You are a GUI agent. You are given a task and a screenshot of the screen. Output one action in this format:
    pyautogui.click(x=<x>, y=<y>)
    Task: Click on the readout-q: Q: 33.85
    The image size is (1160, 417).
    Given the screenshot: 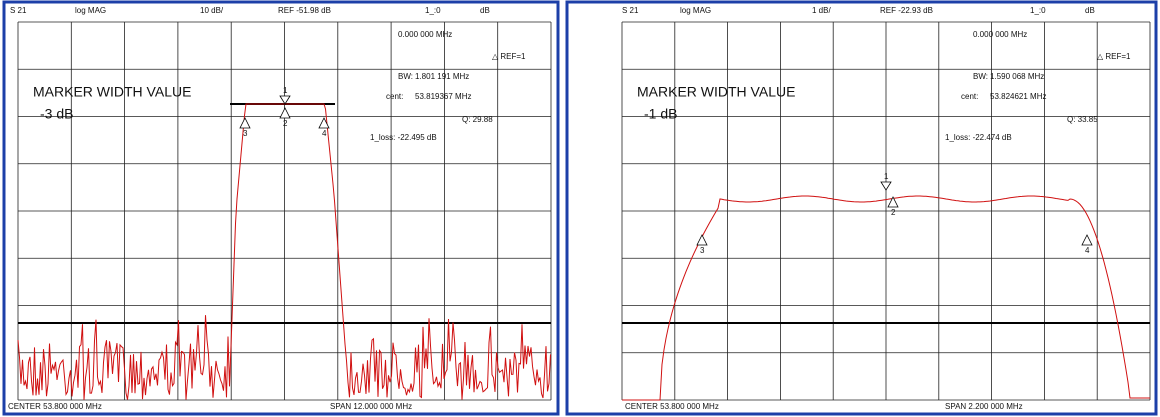 What is the action you would take?
    pyautogui.click(x=1082, y=119)
    